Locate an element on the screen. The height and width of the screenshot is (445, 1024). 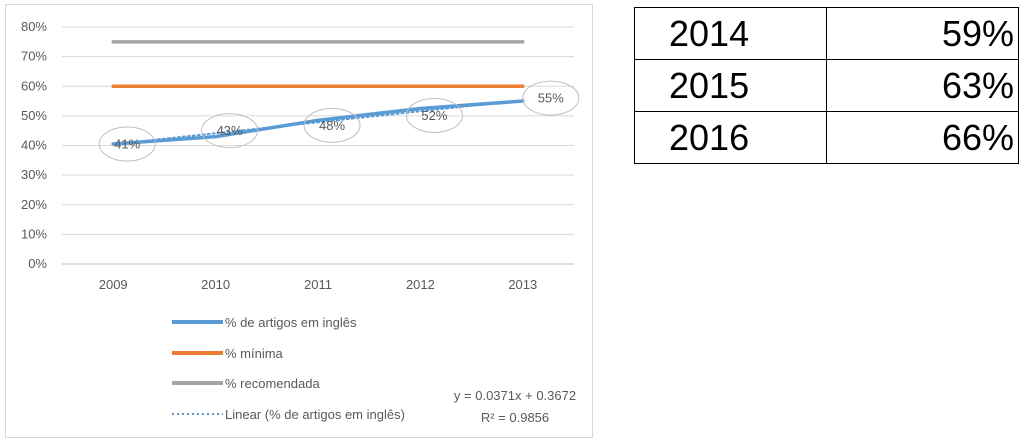
data-label: 41% is located at coordinates (127, 144).